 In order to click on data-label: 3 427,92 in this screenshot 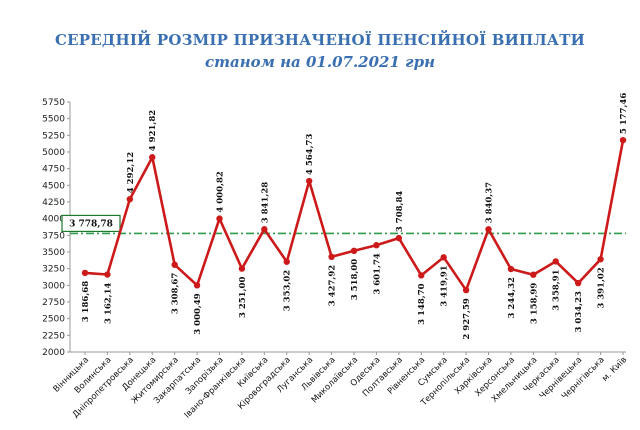, I will do `click(333, 285)`.